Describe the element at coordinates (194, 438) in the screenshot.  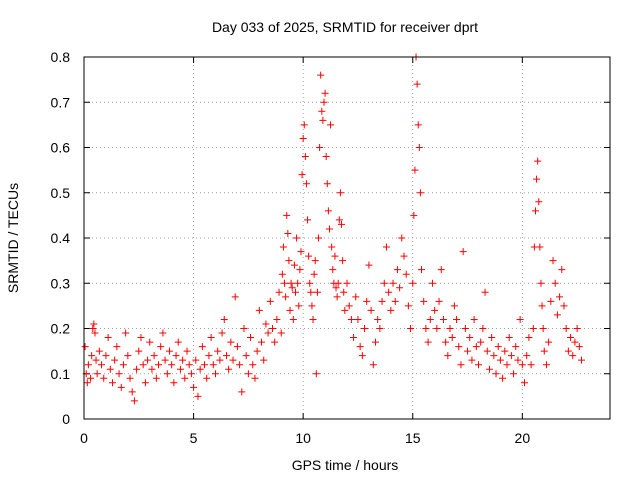
I see `x-tick-label: 5` at that location.